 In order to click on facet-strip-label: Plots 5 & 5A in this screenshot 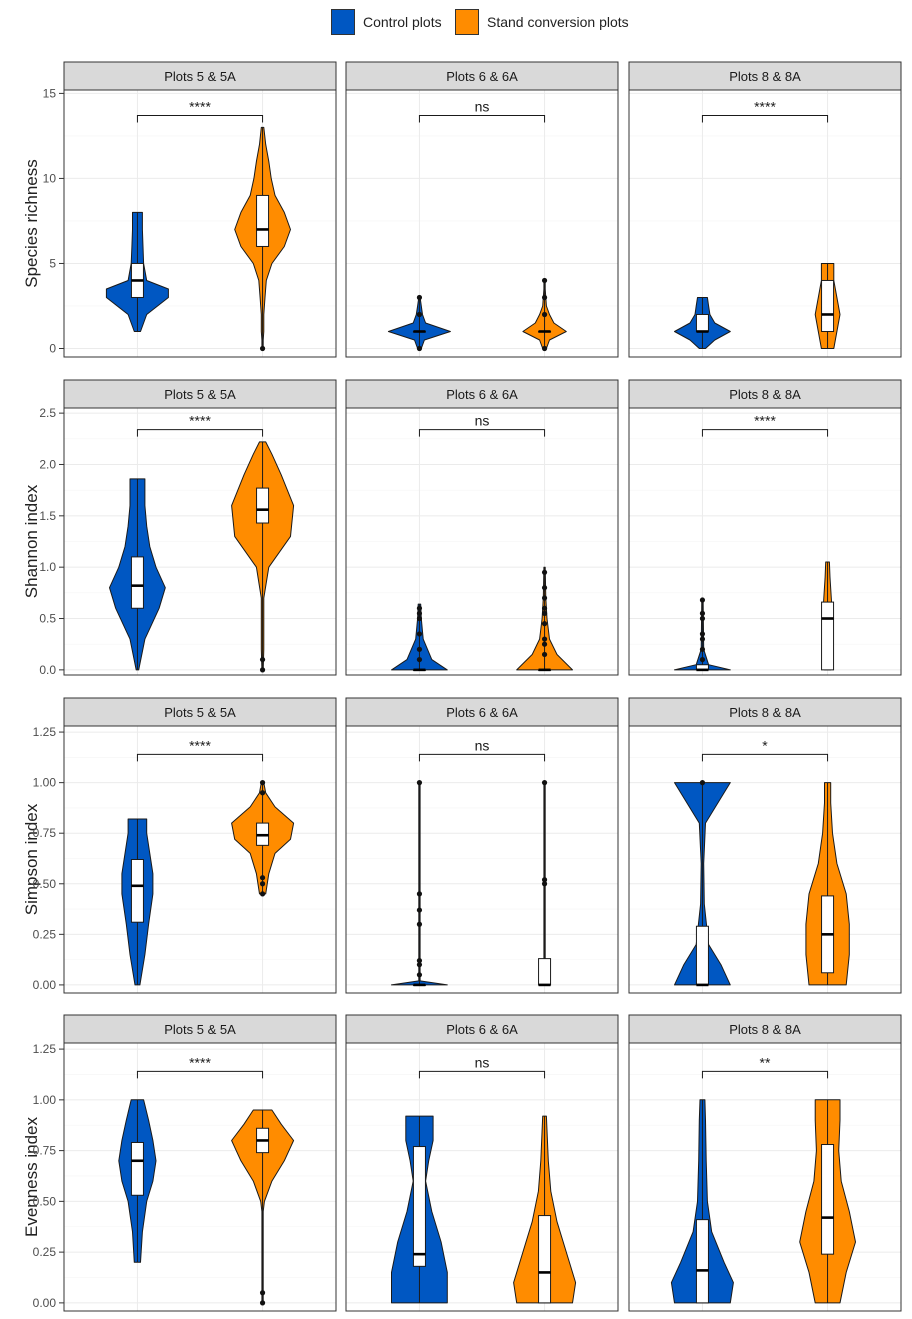, I will do `click(200, 1029)`.